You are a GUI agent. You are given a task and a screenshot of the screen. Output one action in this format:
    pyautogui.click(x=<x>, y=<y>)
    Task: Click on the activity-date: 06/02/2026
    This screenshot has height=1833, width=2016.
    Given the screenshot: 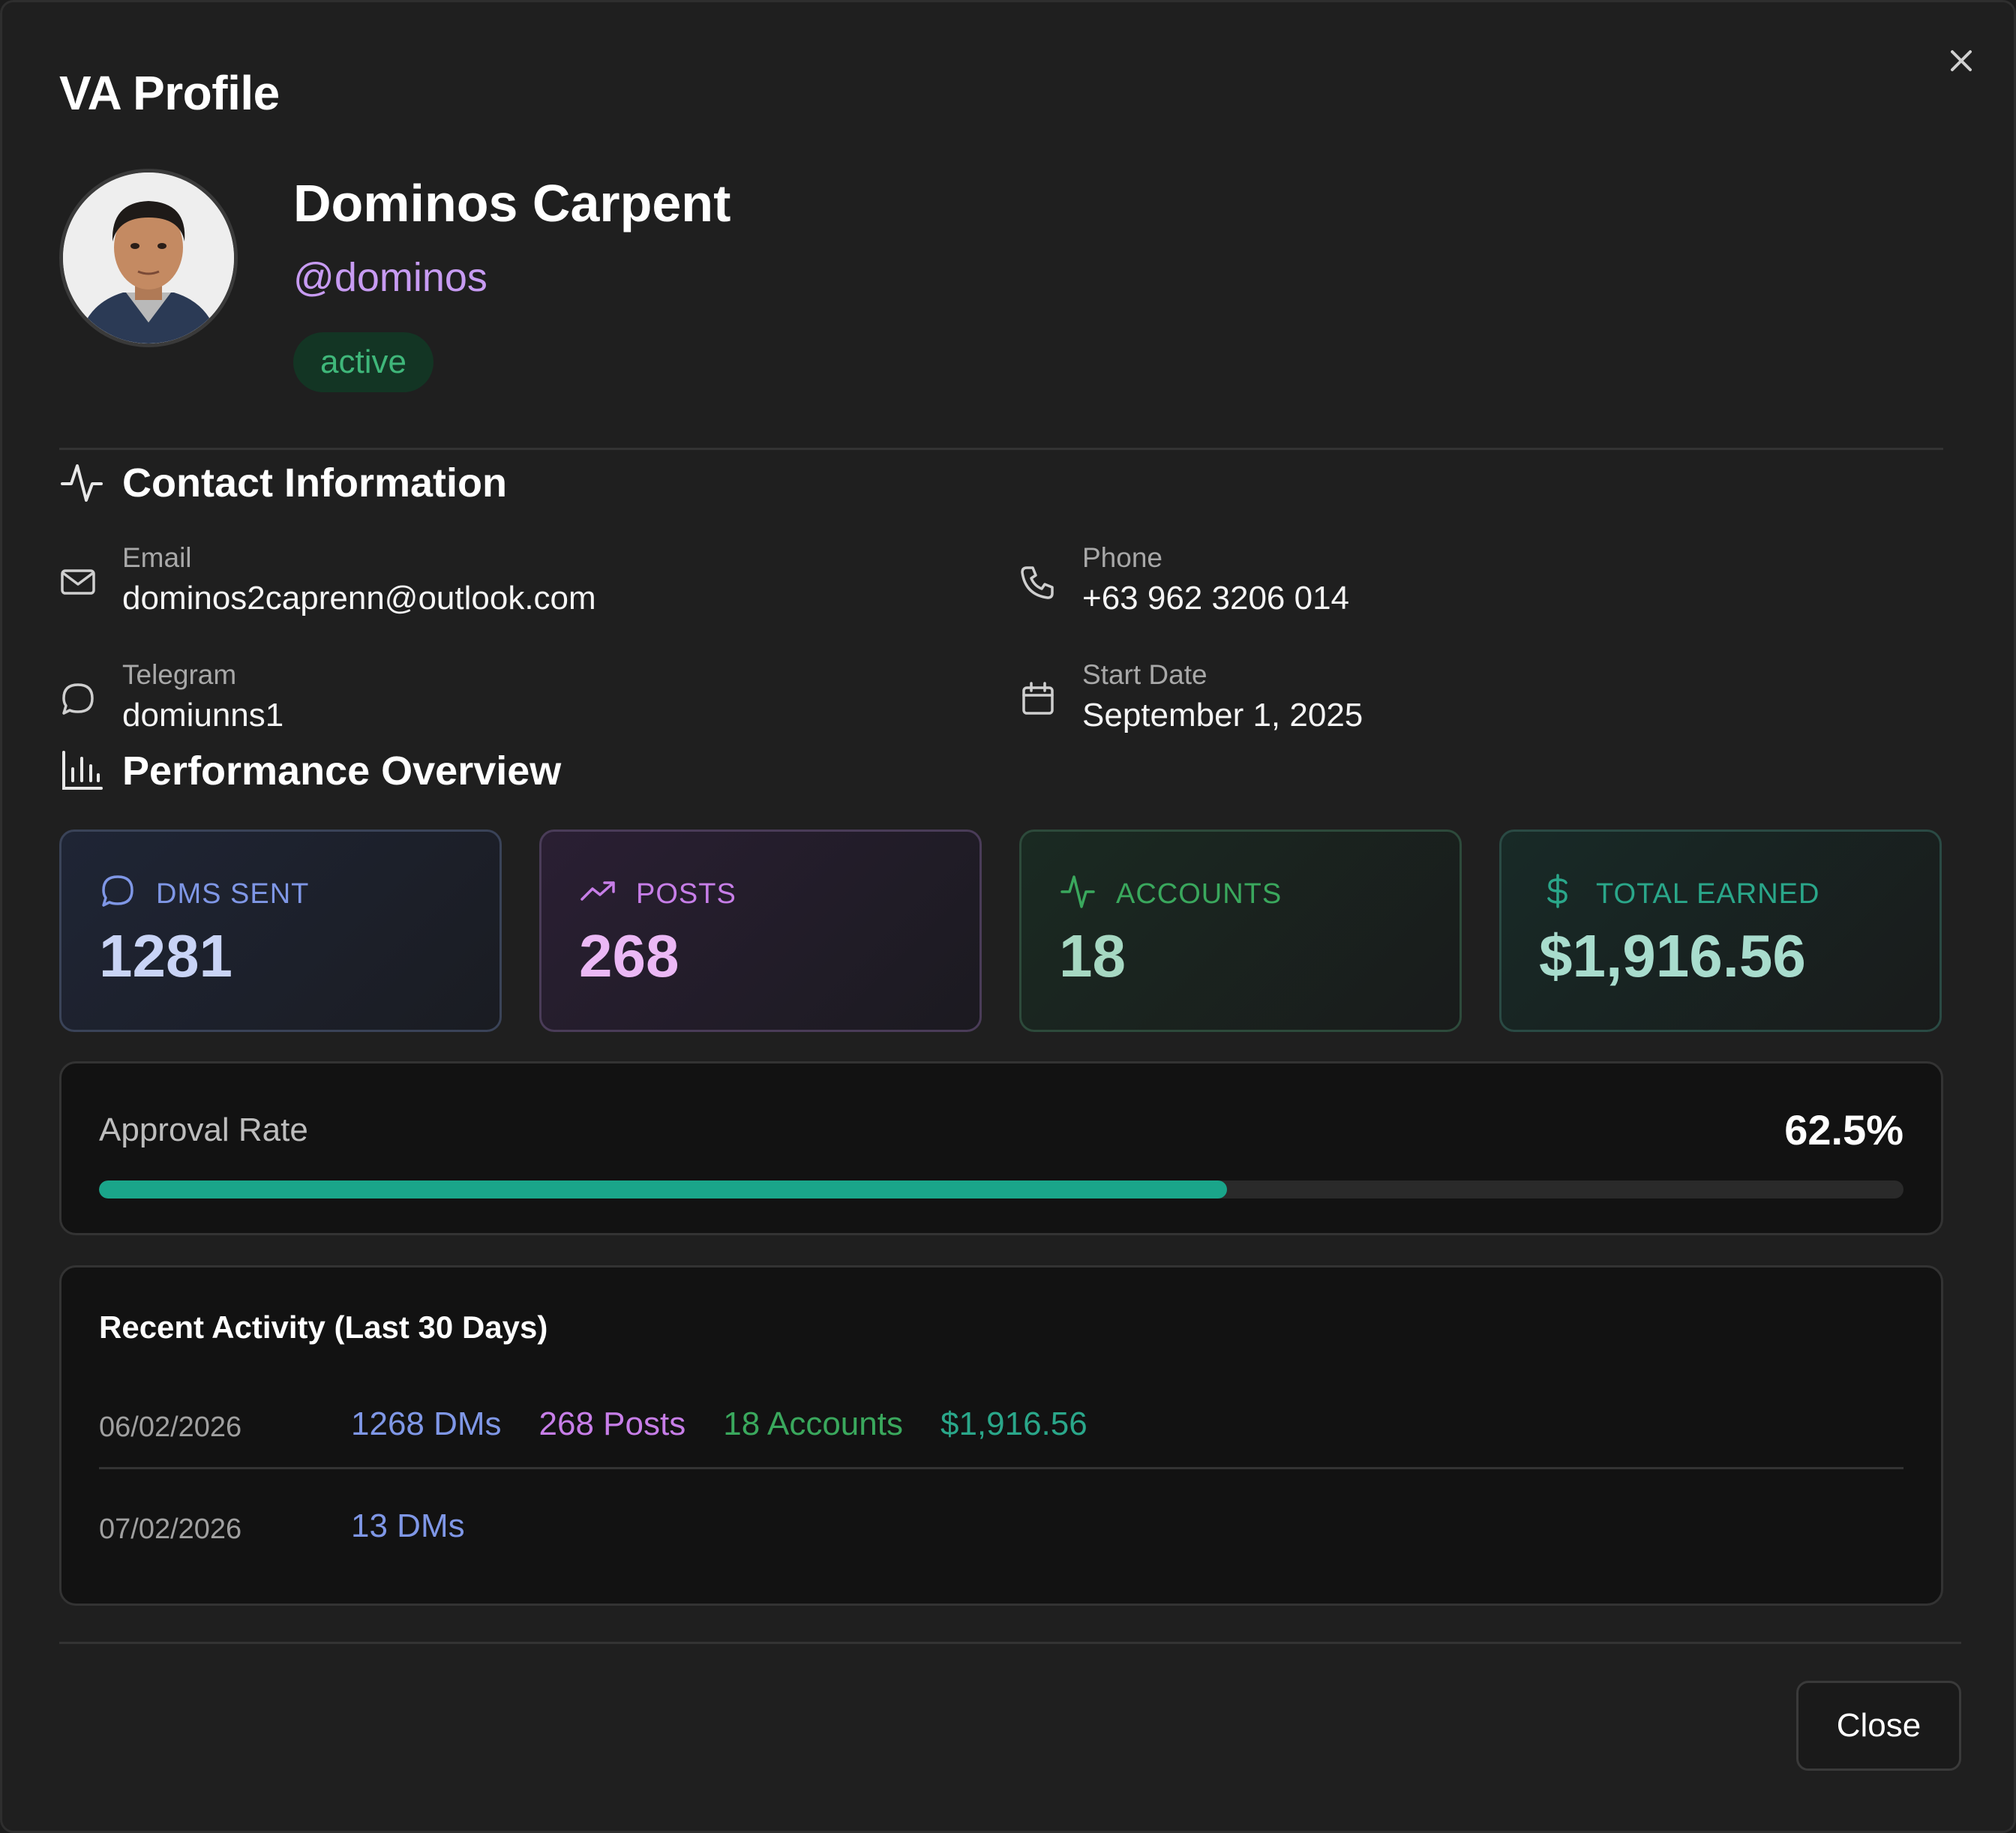 What is the action you would take?
    pyautogui.click(x=170, y=1427)
    